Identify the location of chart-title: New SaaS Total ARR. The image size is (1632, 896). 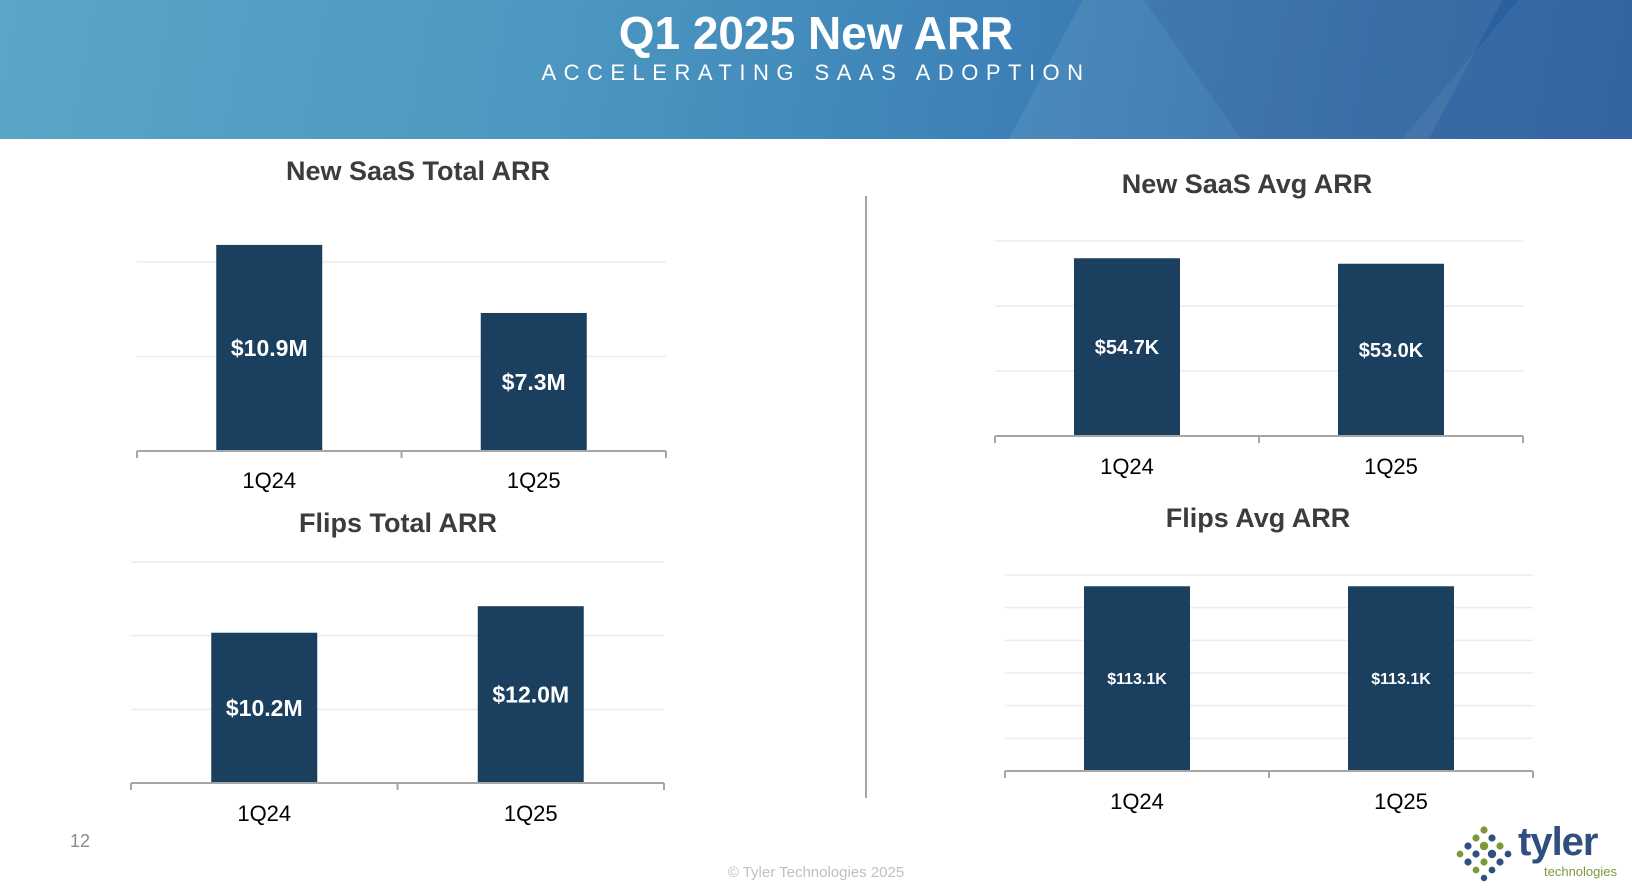
(418, 171).